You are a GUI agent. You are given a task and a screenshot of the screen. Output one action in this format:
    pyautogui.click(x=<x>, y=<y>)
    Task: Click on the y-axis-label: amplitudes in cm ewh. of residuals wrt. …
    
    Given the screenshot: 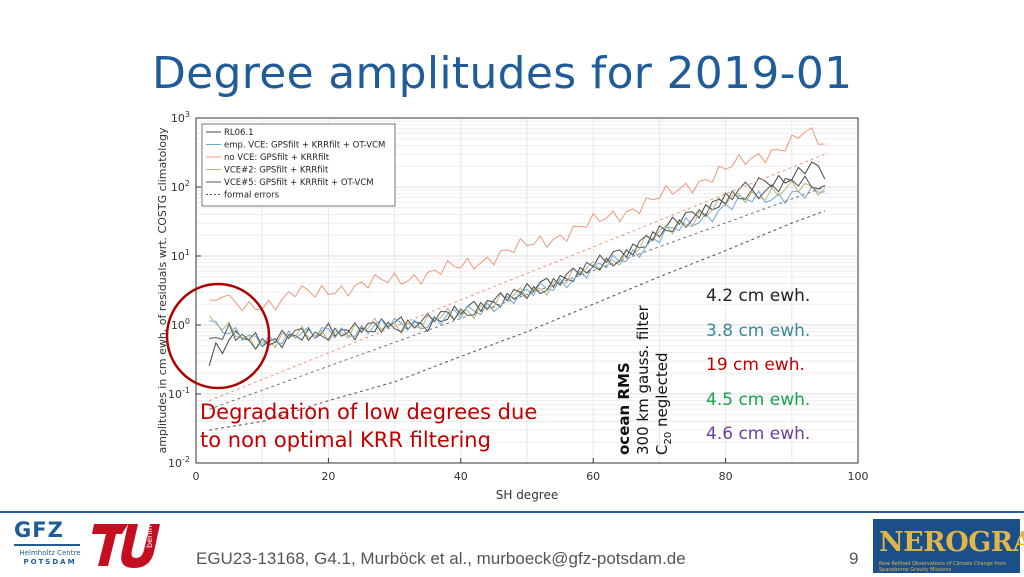 What is the action you would take?
    pyautogui.click(x=162, y=290)
    